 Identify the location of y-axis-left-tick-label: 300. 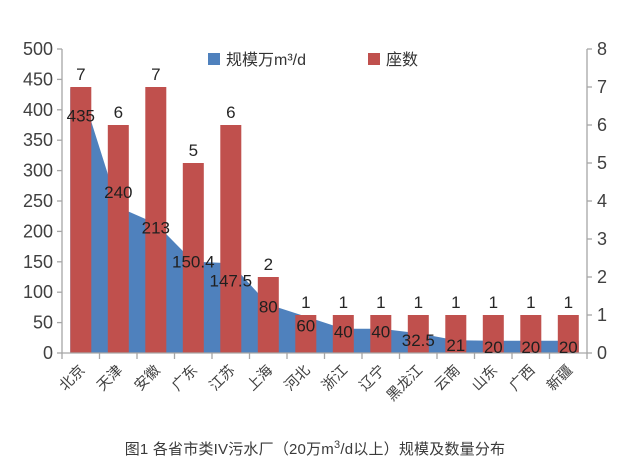
(38, 171).